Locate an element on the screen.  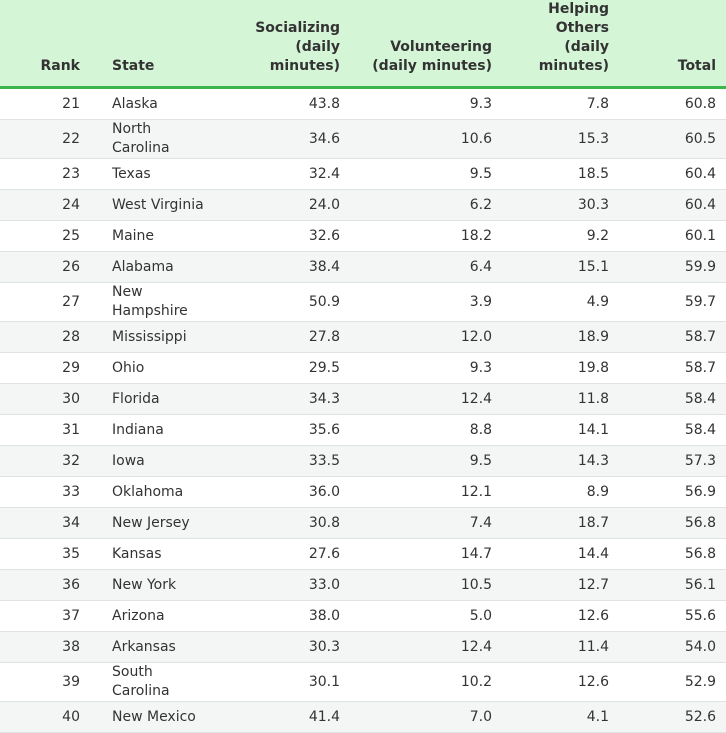
state-cell: Alabama is located at coordinates (152, 267).